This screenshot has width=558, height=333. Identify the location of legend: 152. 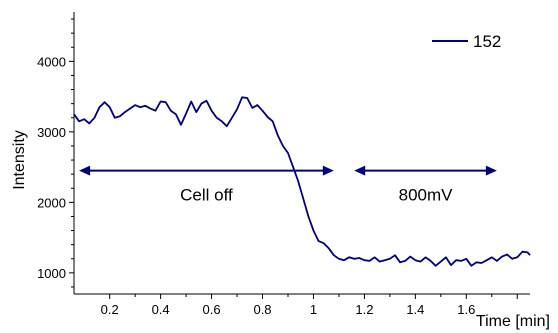
(466, 41).